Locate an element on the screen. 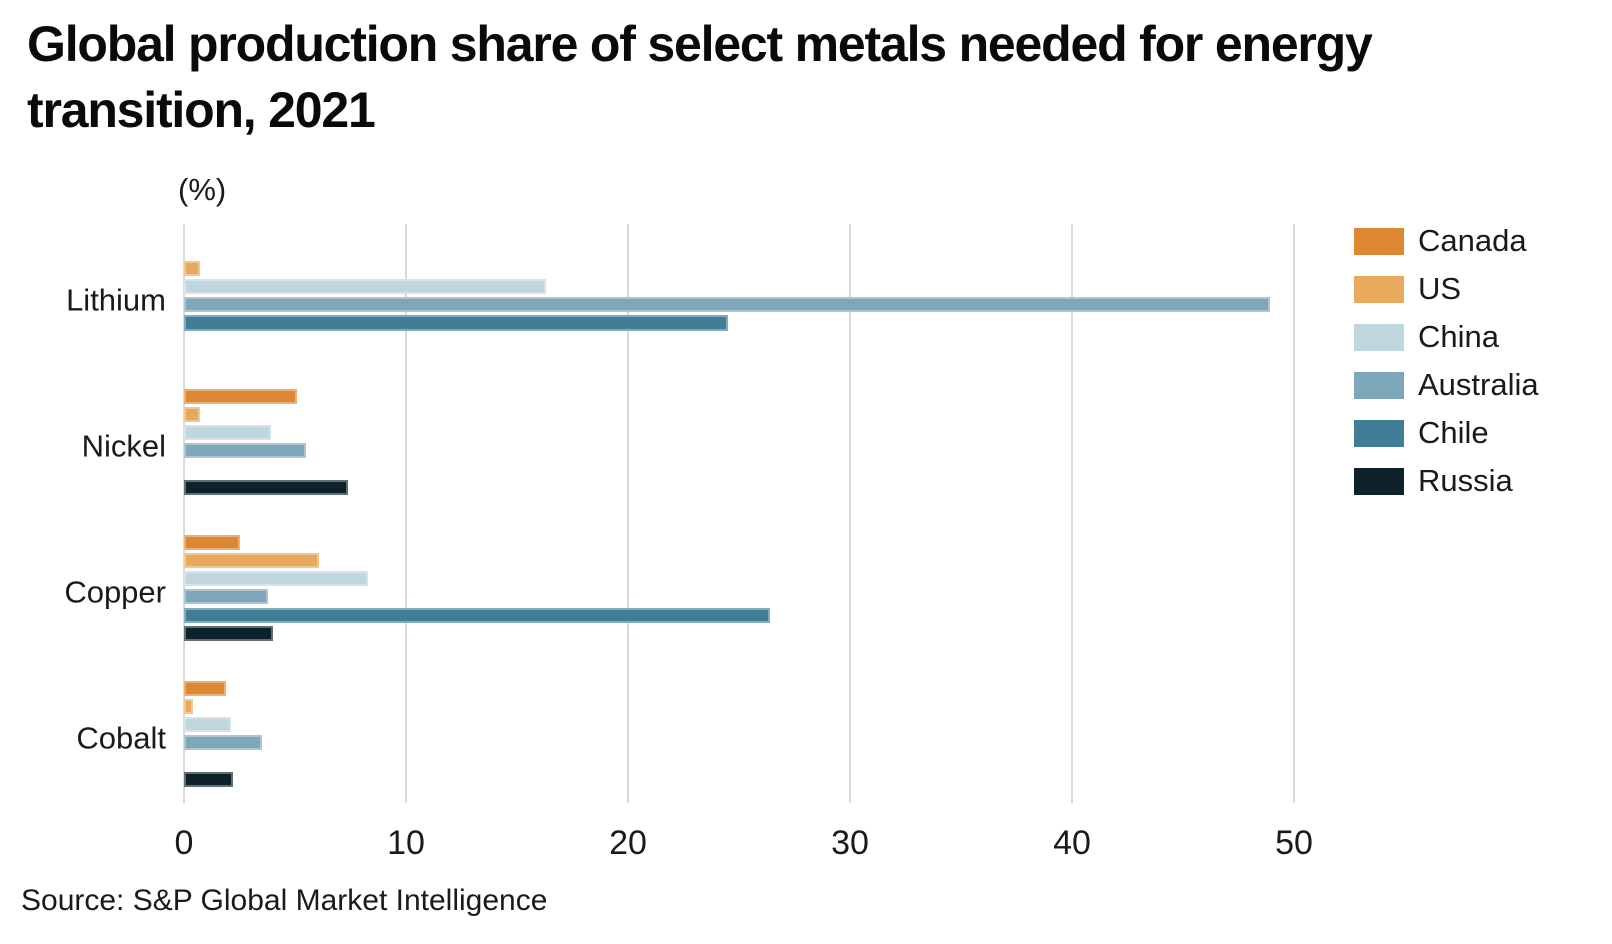 This screenshot has width=1612, height=944. legend-item-china: China is located at coordinates (1446, 336).